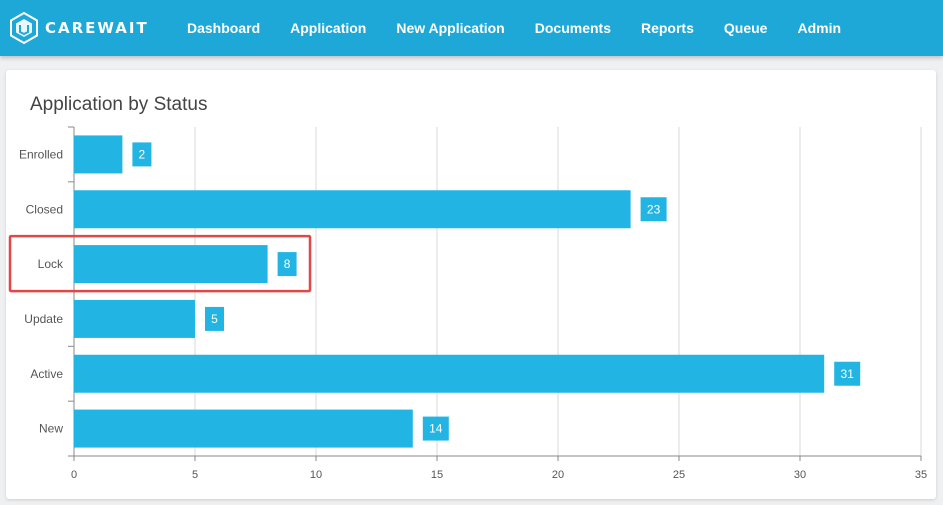  Describe the element at coordinates (46, 374) in the screenshot. I see `category-label-active: Active` at that location.